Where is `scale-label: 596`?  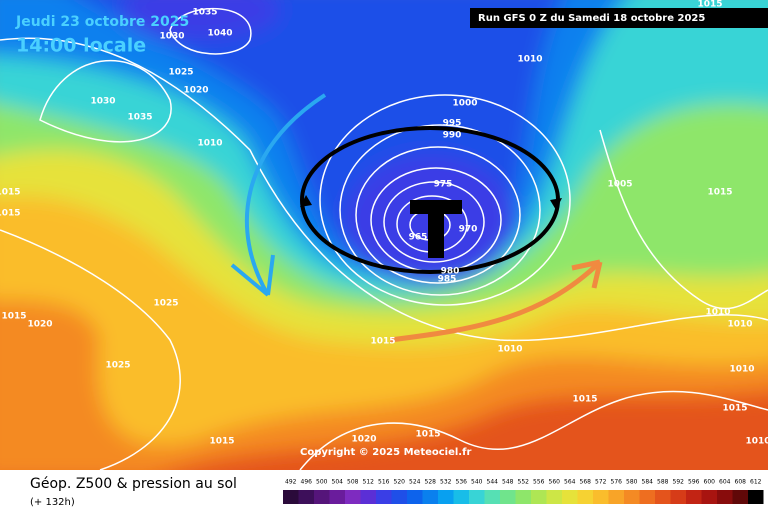
scale-label: 596 is located at coordinates (694, 482).